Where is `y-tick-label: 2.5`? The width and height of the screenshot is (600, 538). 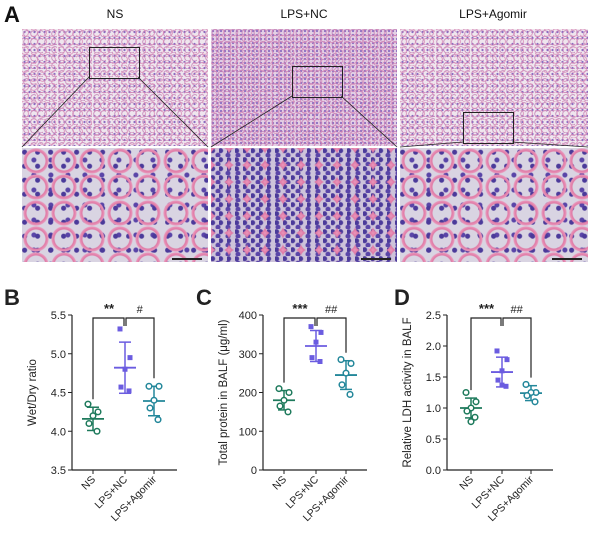 y-tick-label: 2.5 is located at coordinates (433, 316).